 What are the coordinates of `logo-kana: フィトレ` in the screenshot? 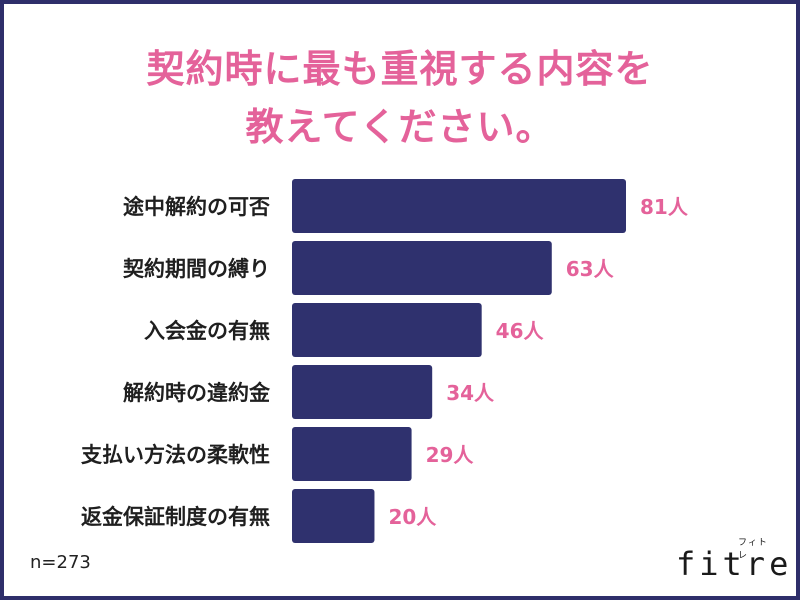 It's located at (753, 549).